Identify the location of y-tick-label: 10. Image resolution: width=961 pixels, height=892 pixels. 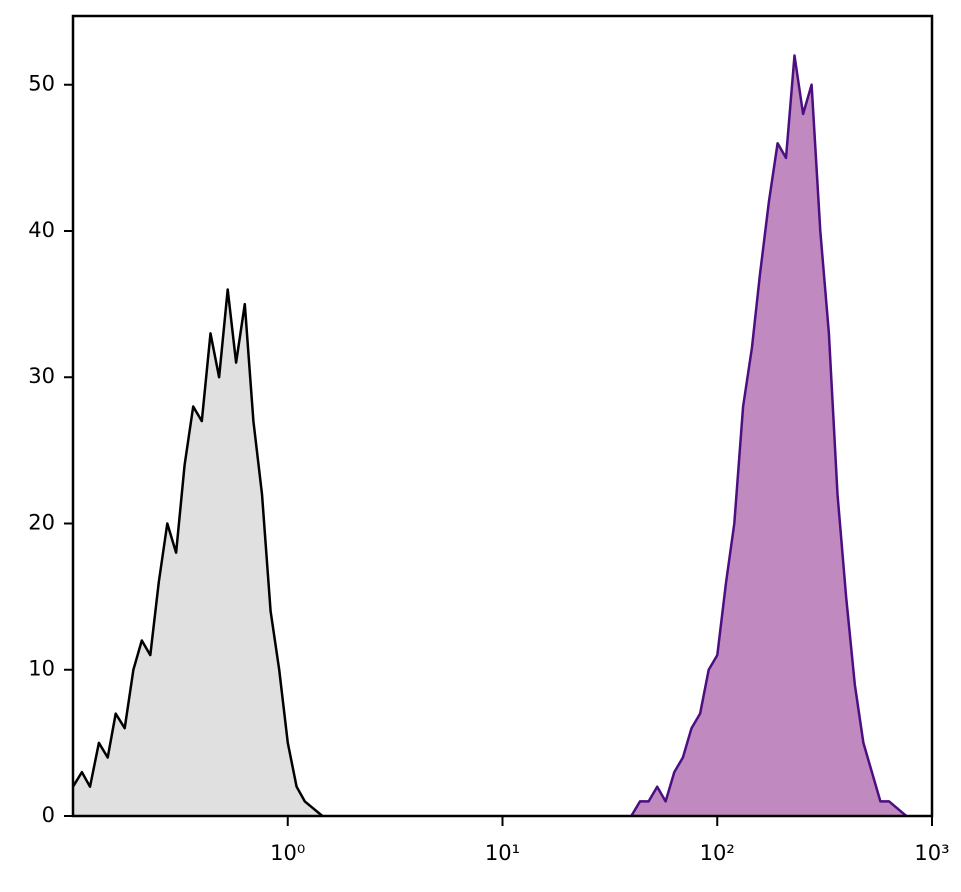
(41, 669).